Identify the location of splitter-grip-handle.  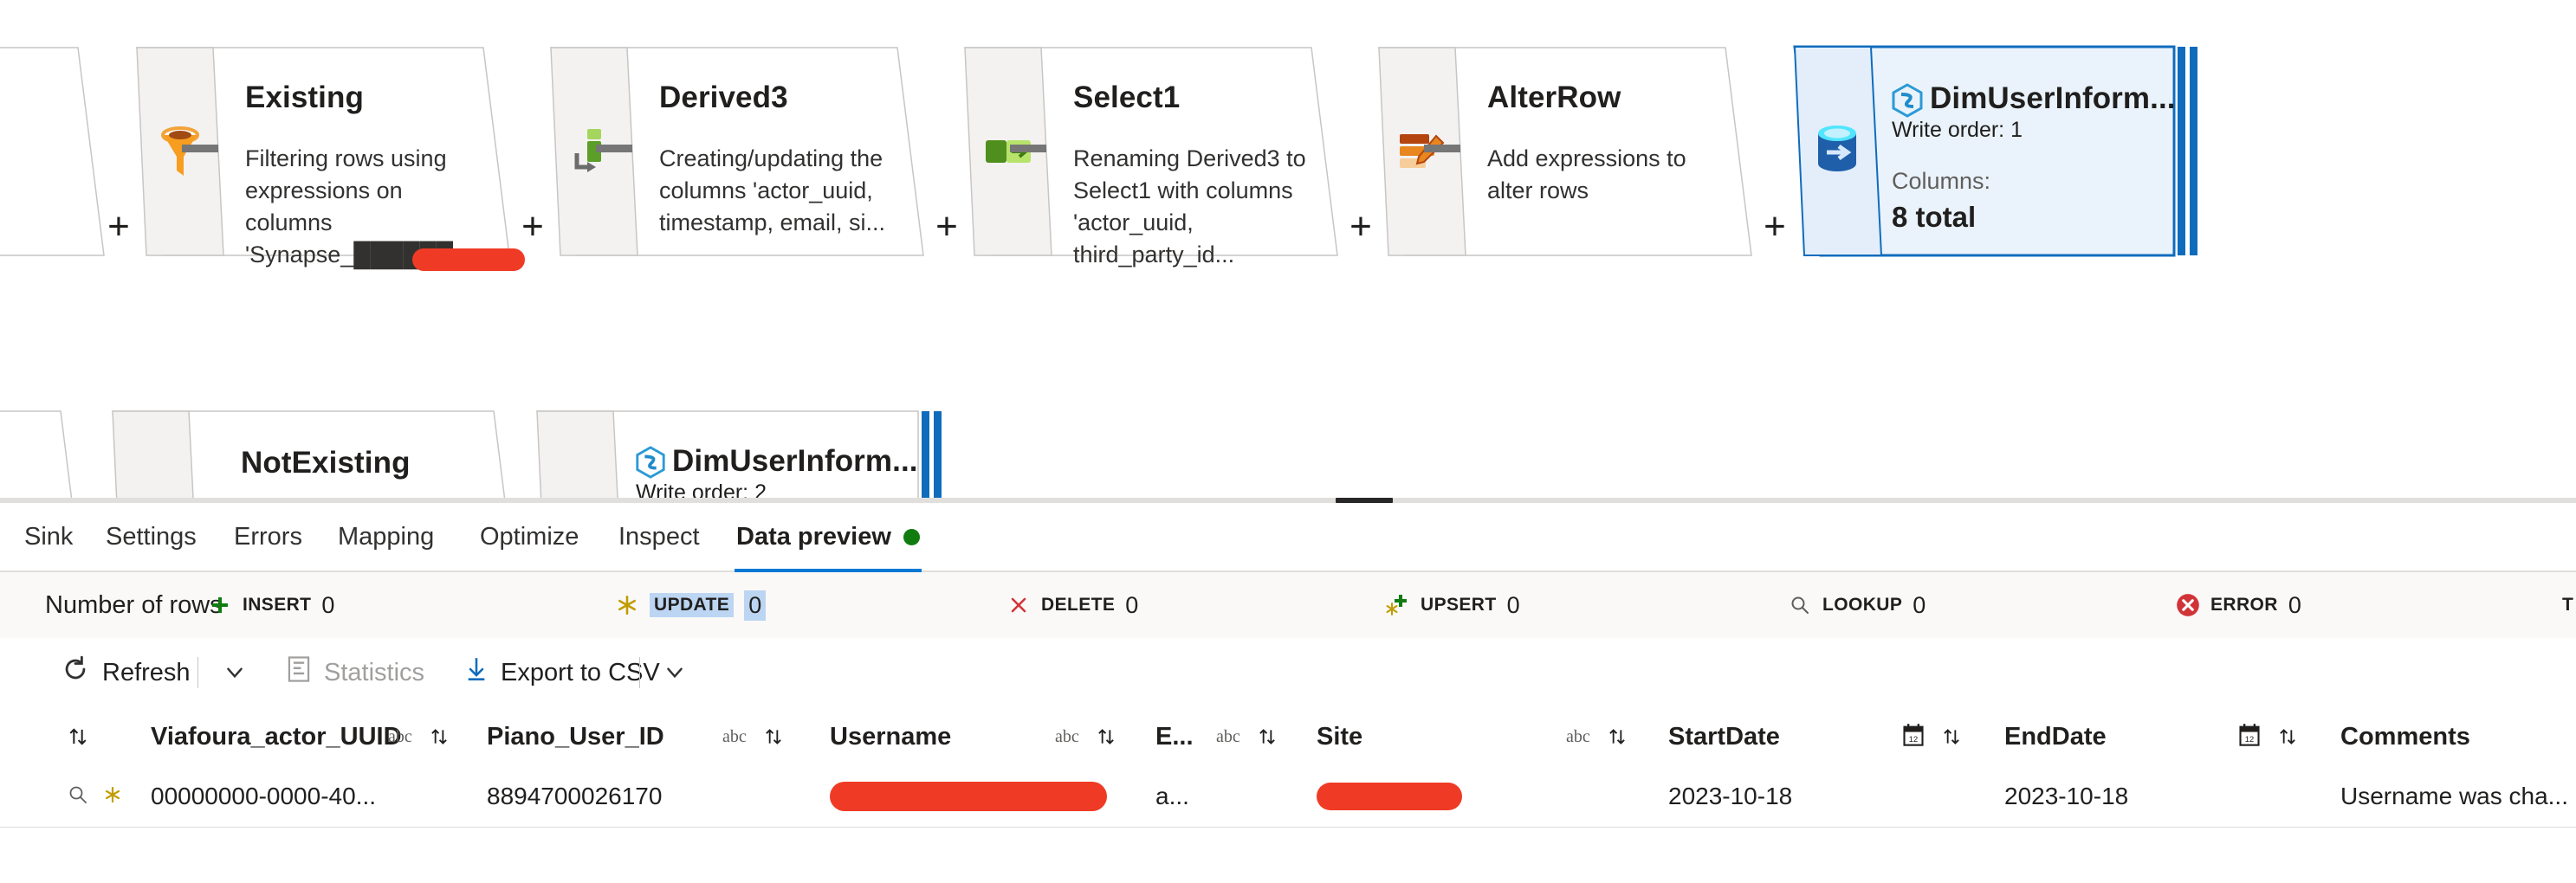
(1364, 501).